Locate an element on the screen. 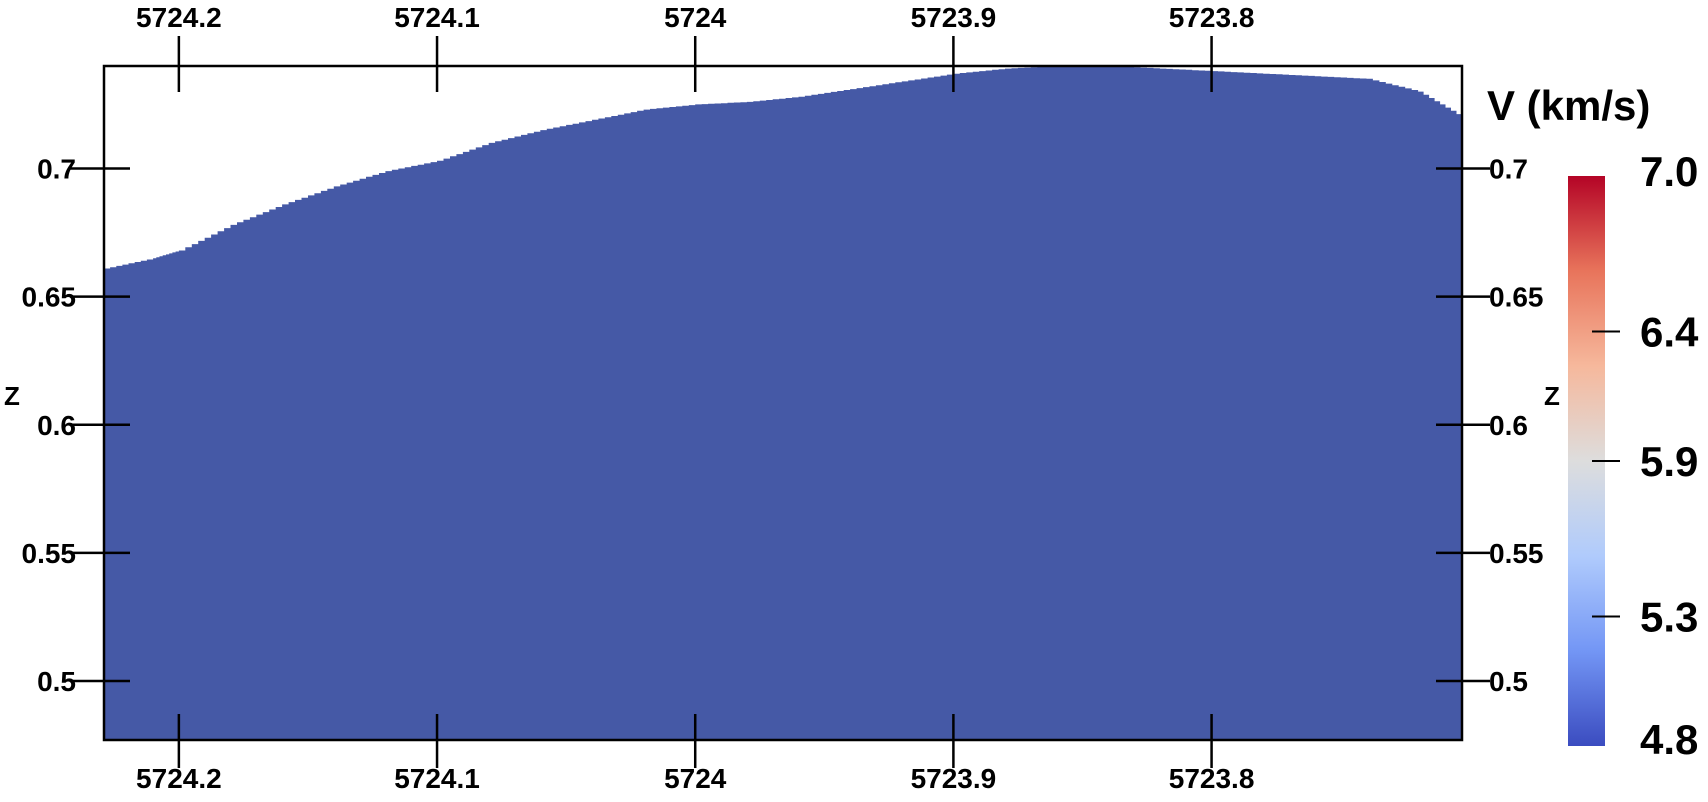  x-axis-top: 5724.2 5724.1 5724 5723.9 5723.8 is located at coordinates (695, 47).